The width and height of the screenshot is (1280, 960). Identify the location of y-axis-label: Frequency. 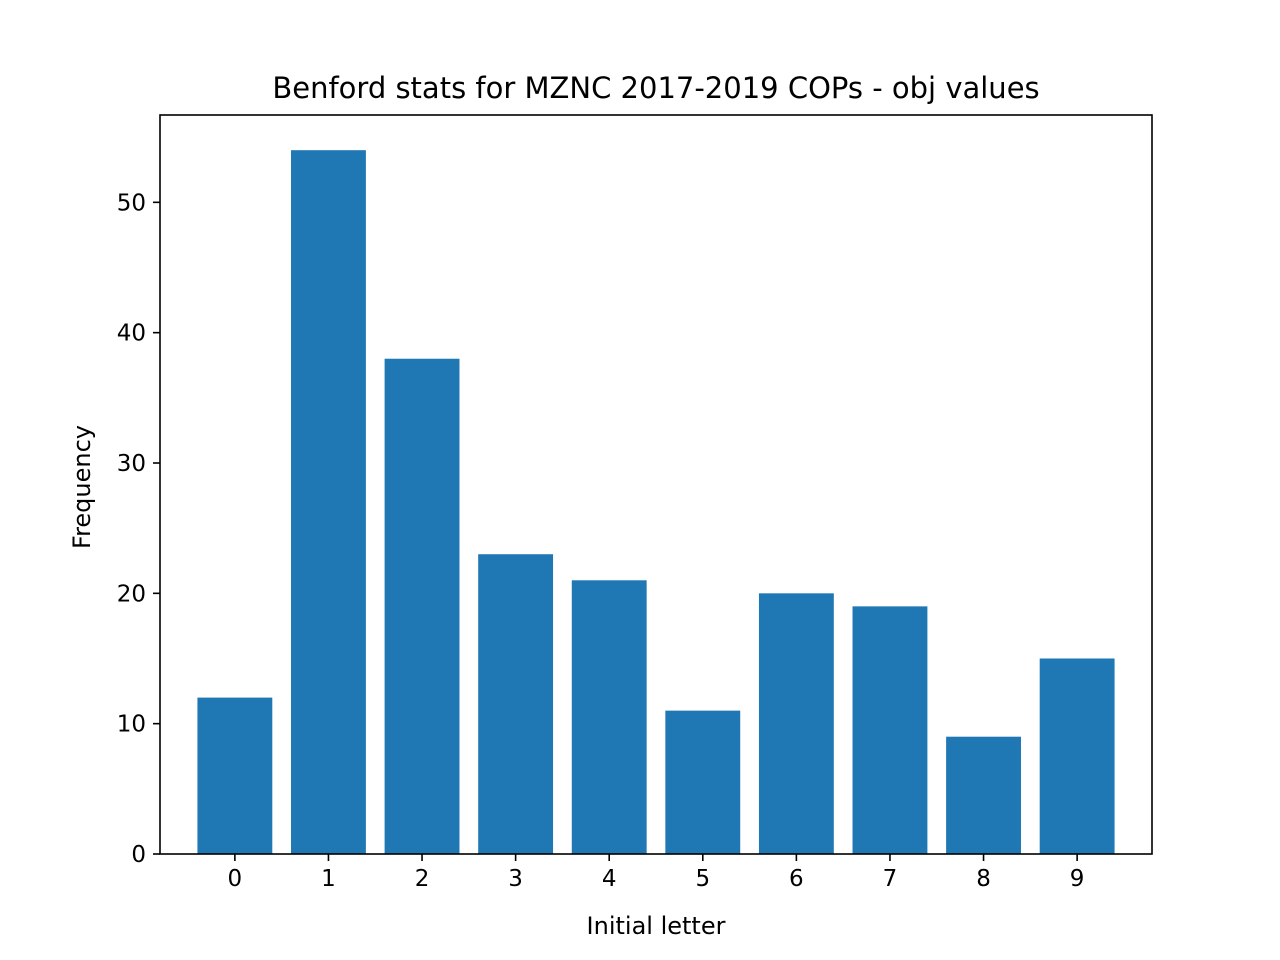
(82, 487).